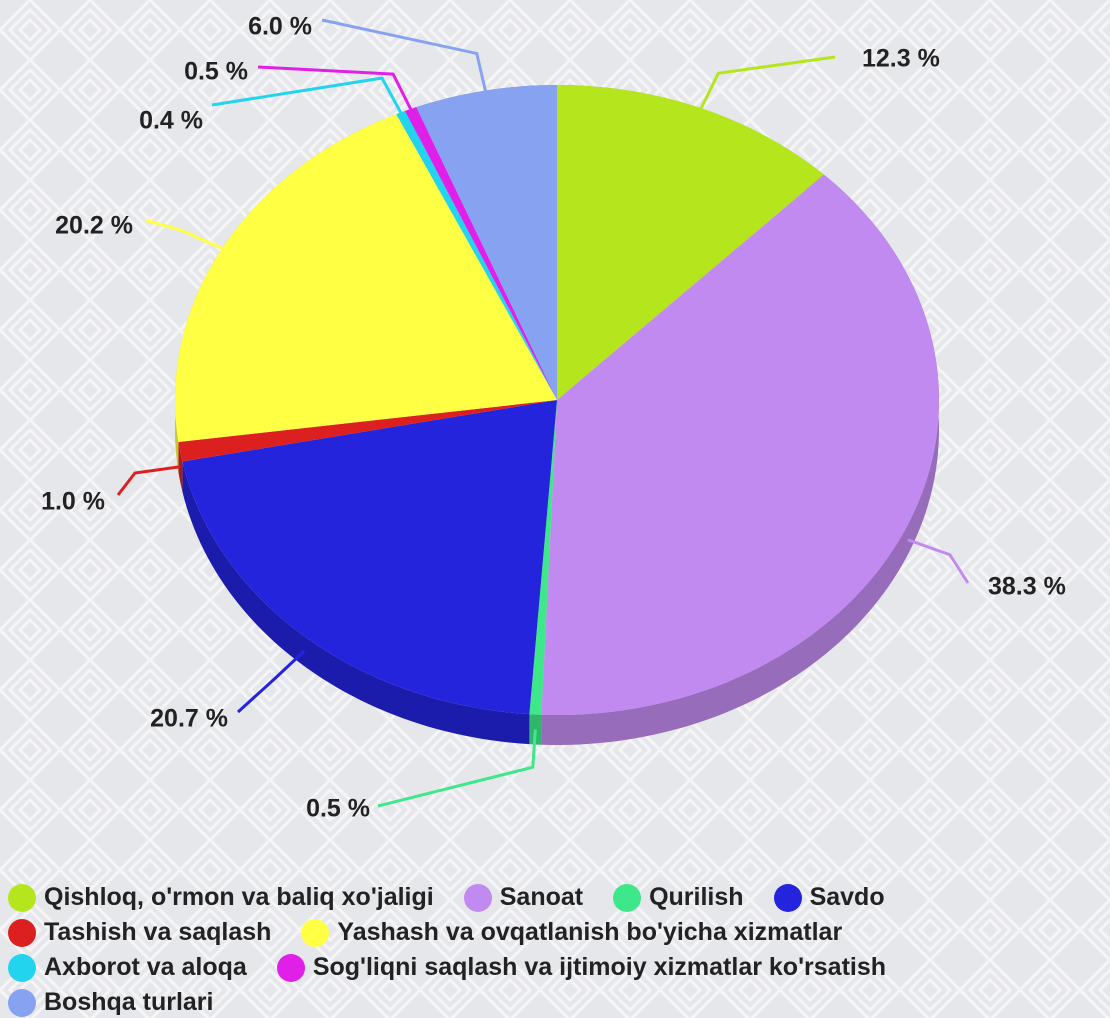  I want to click on data-label: 0.4 %, so click(171, 121).